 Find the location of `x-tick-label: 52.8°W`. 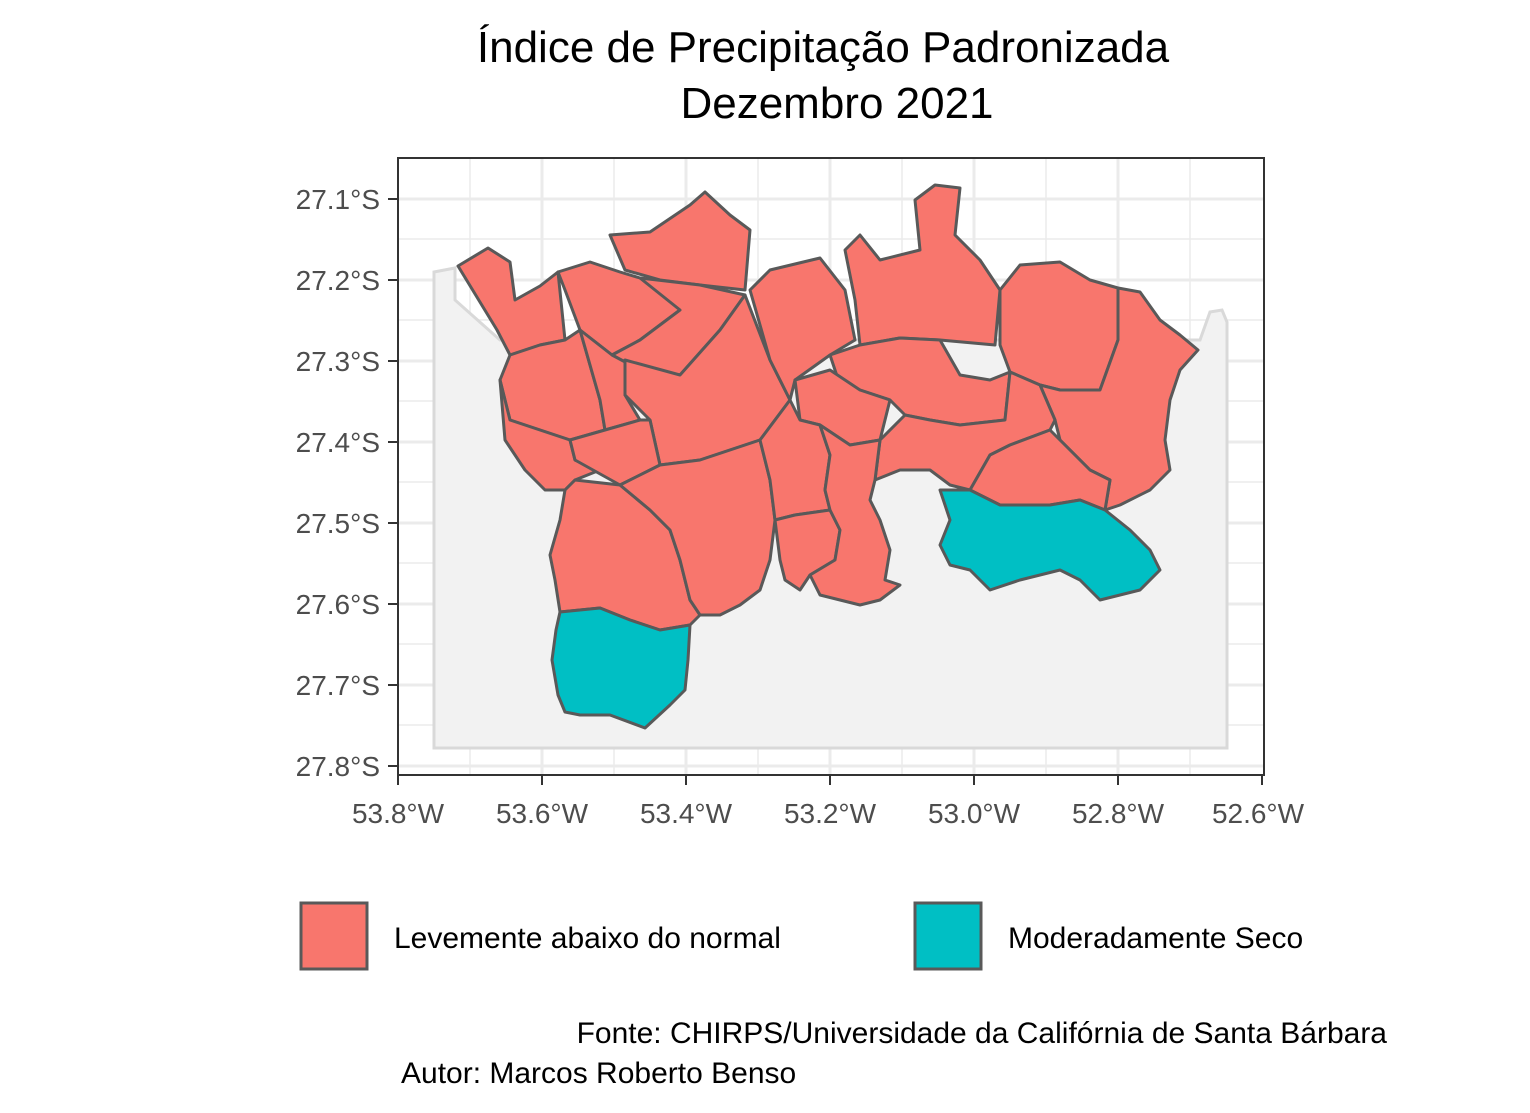

x-tick-label: 52.8°W is located at coordinates (1118, 813).